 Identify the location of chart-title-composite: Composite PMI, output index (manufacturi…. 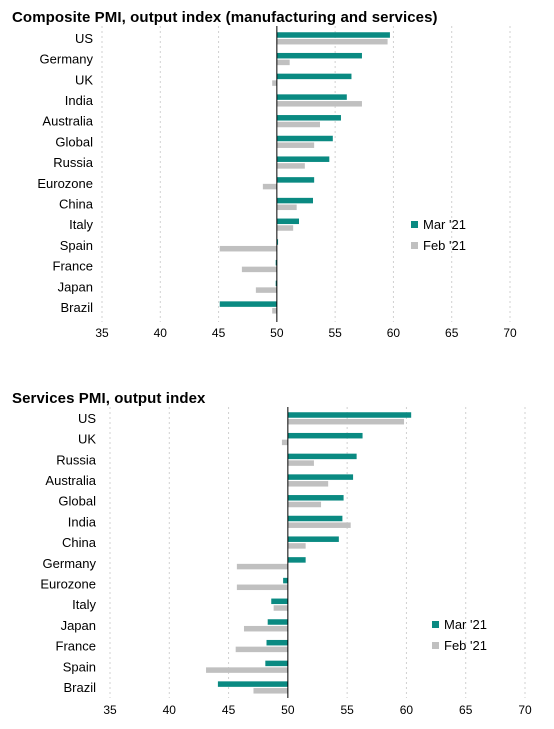
(225, 17).